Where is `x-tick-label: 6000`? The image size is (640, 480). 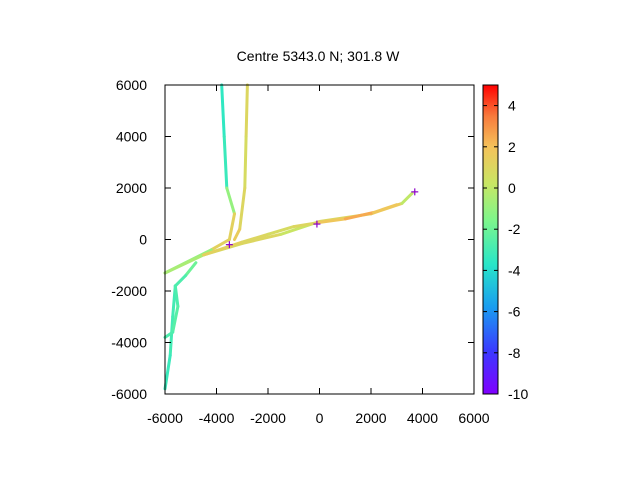
x-tick-label: 6000 is located at coordinates (473, 418).